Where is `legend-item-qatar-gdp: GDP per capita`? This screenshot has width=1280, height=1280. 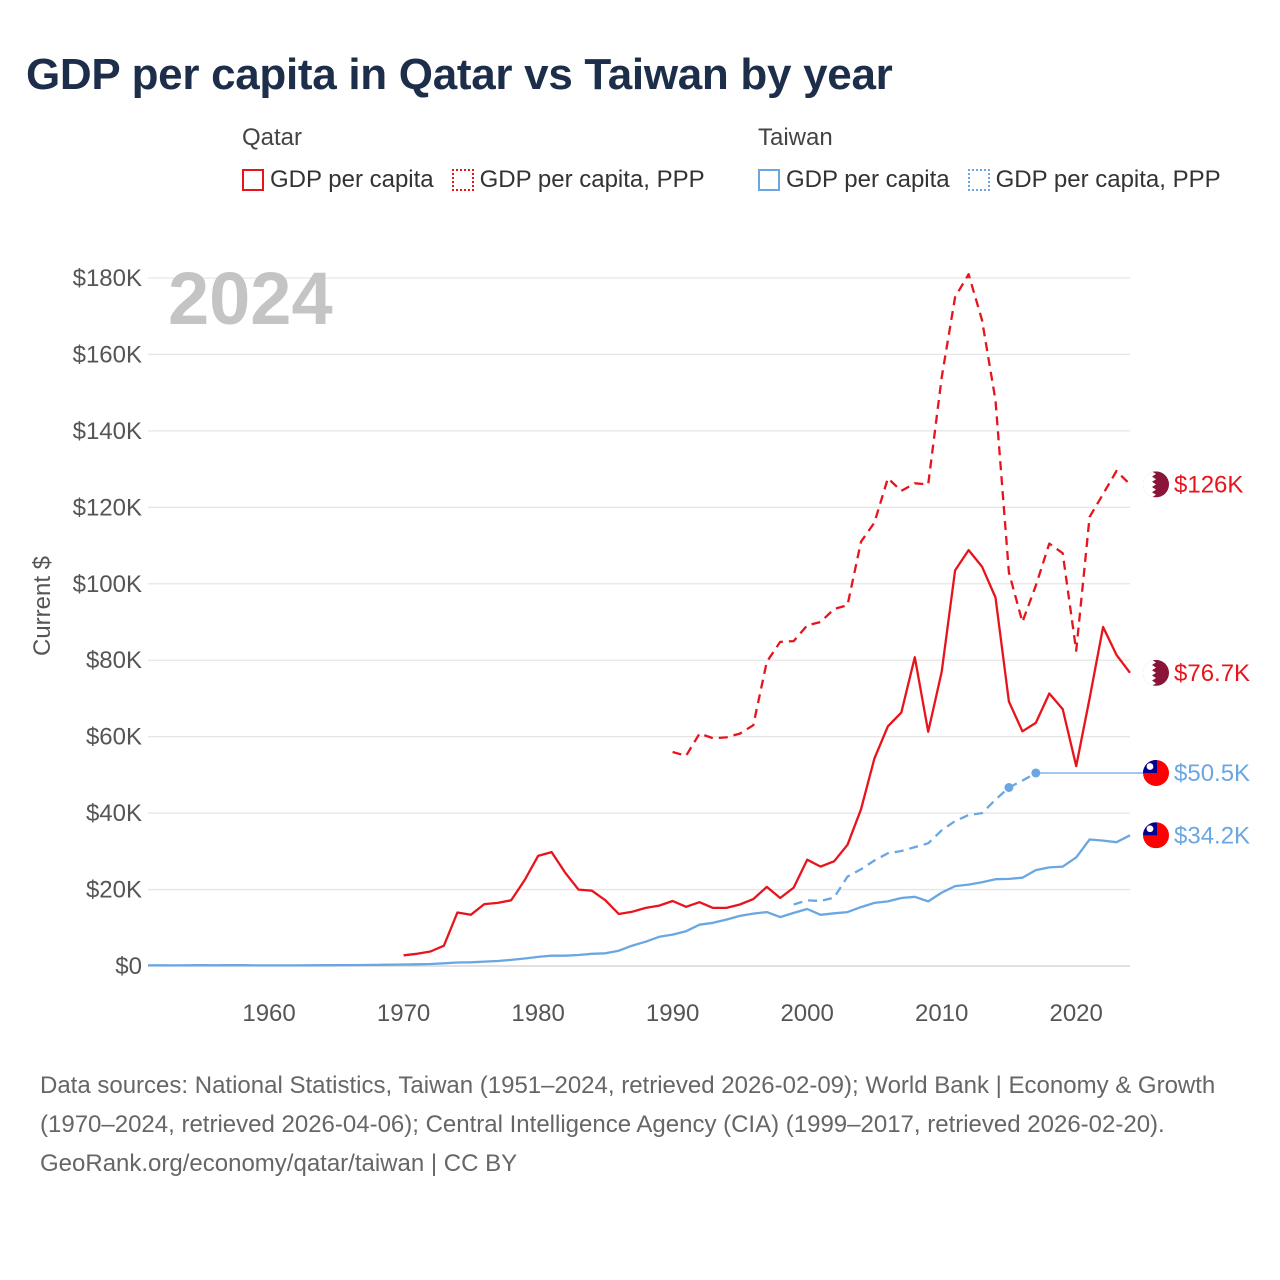
legend-item-qatar-gdp: GDP per capita is located at coordinates (338, 180).